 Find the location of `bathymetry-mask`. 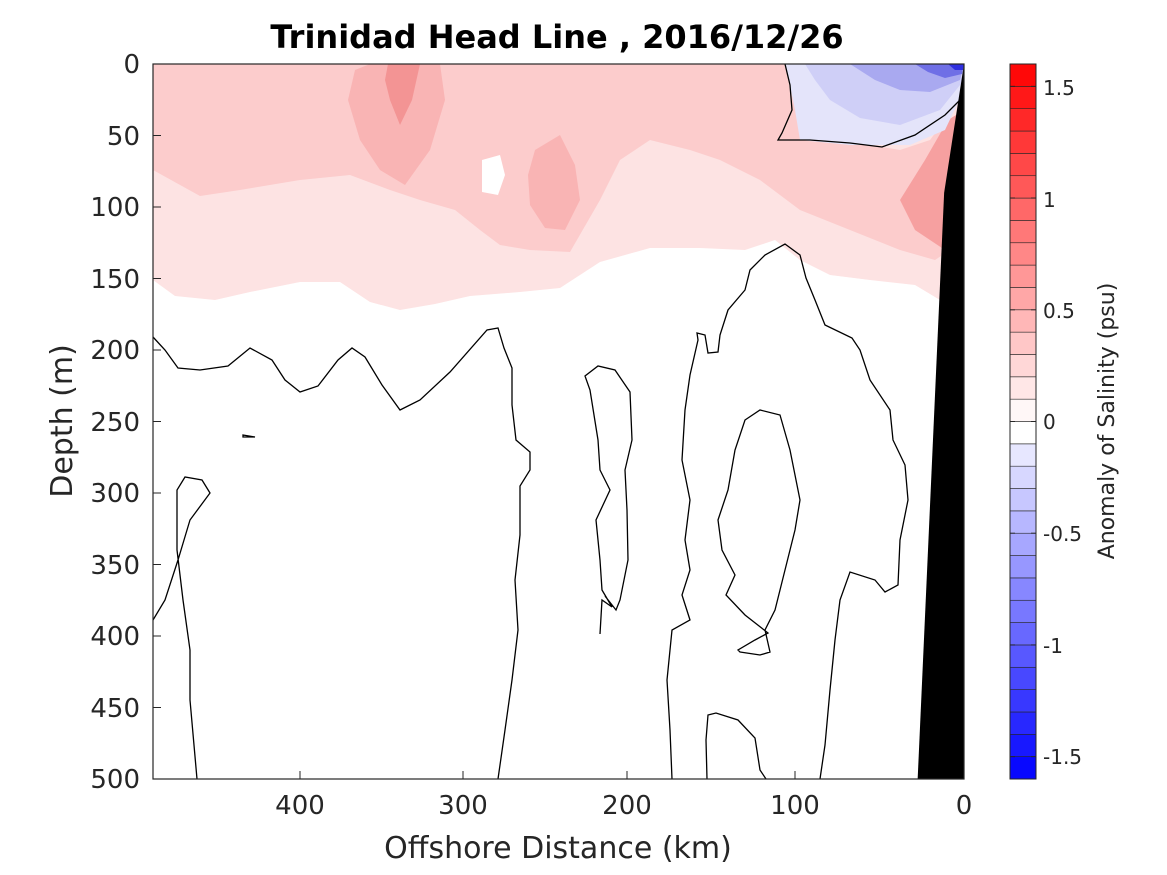

bathymetry-mask is located at coordinates (940, 421).